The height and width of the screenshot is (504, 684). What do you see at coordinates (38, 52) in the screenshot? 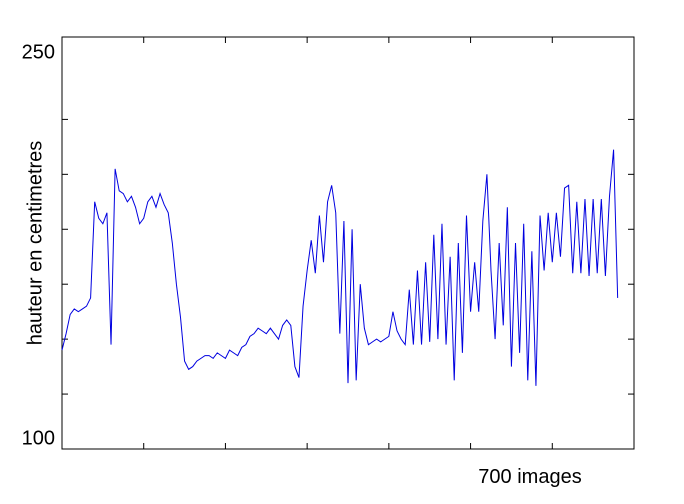
I see `y-tick-label: 250` at bounding box center [38, 52].